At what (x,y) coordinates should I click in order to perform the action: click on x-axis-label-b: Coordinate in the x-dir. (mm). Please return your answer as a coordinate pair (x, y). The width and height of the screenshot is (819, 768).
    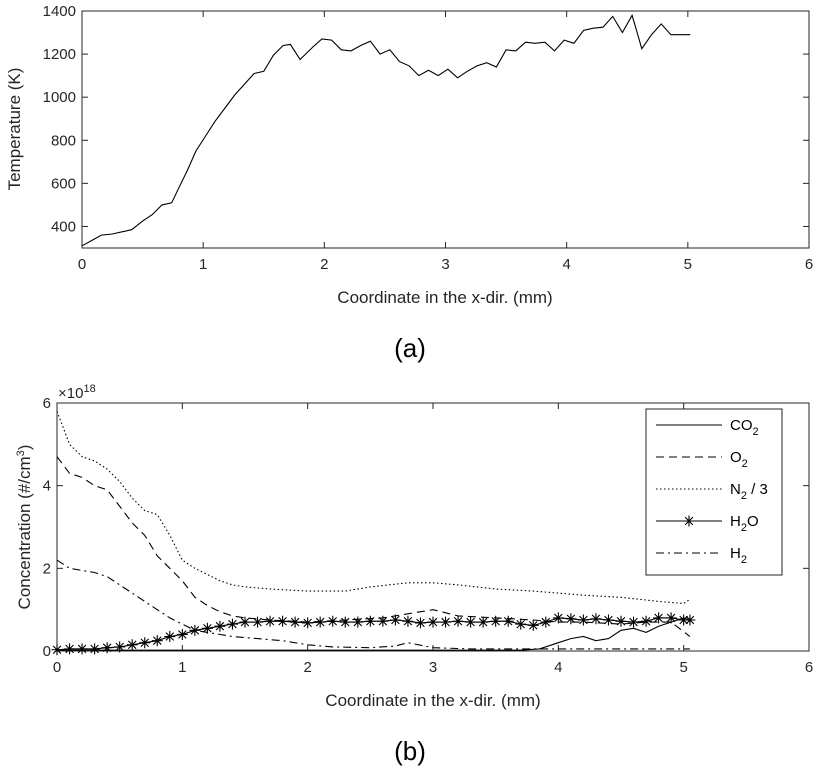
    Looking at the image, I should click on (432, 700).